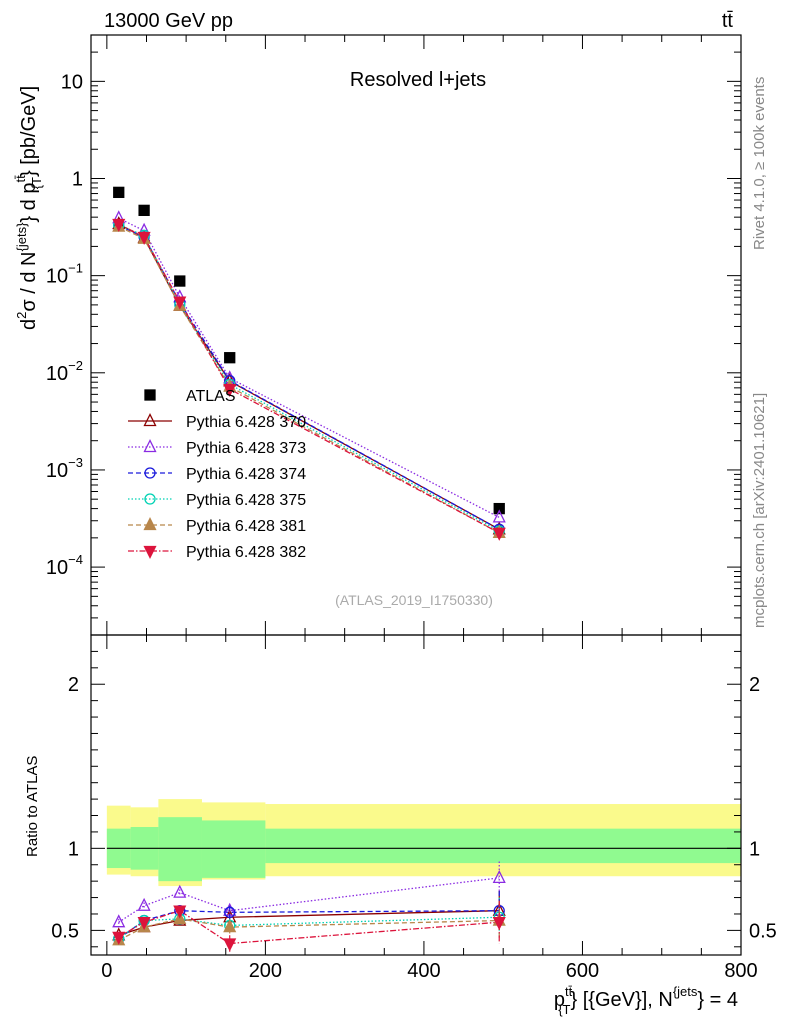 This screenshot has height=1024, width=786. What do you see at coordinates (246, 552) in the screenshot?
I see `legend-label-s382: Pythia 6.428 382` at bounding box center [246, 552].